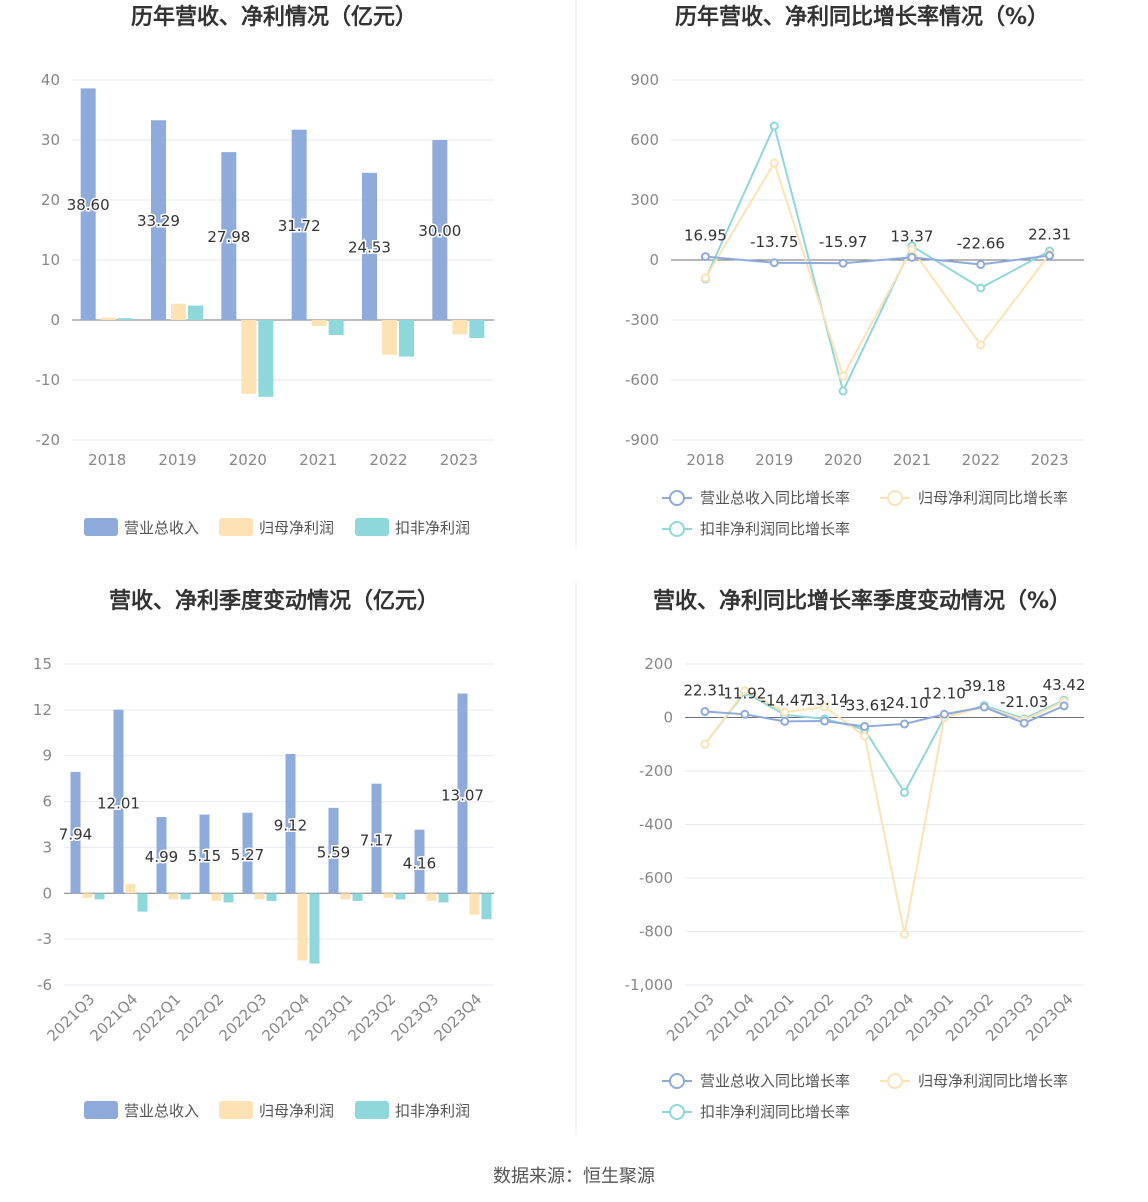 The image size is (1148, 1202). What do you see at coordinates (642, 440) in the screenshot?
I see `y-tick-label: -900` at bounding box center [642, 440].